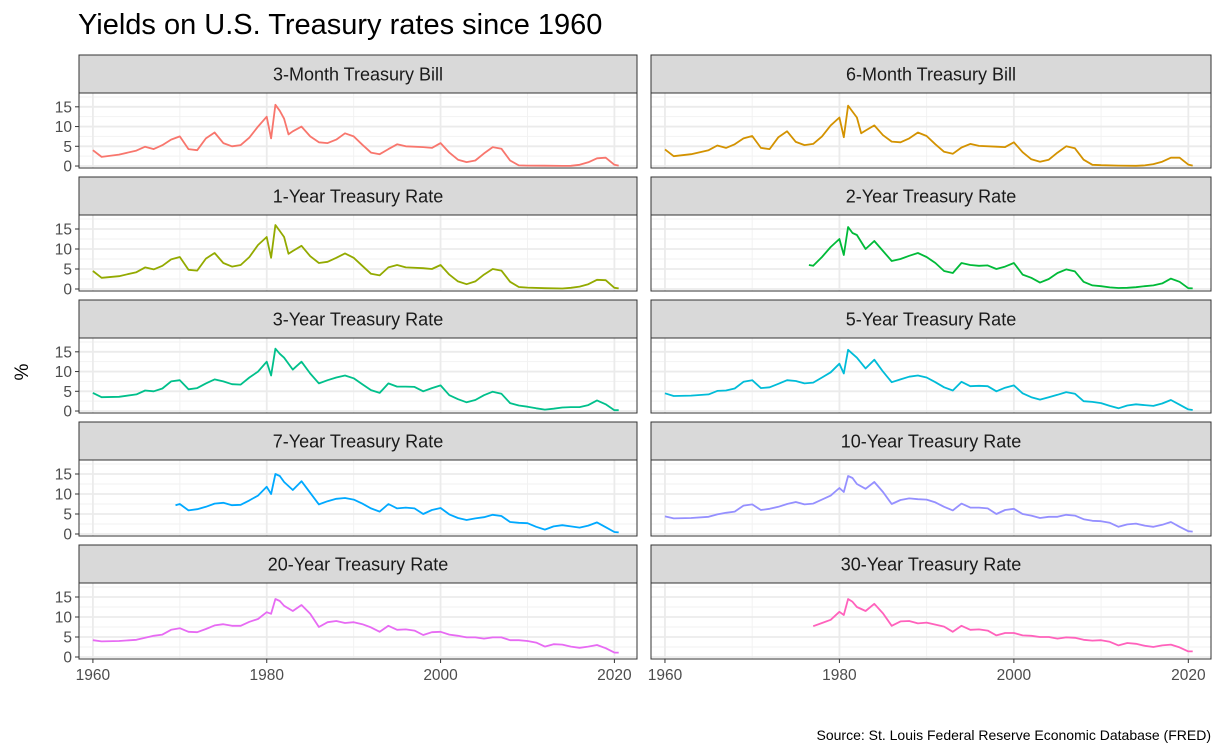 The height and width of the screenshot is (756, 1224). I want to click on facet-panel: 3-Month Treasury Bill 0 5 10 15, so click(346, 115).